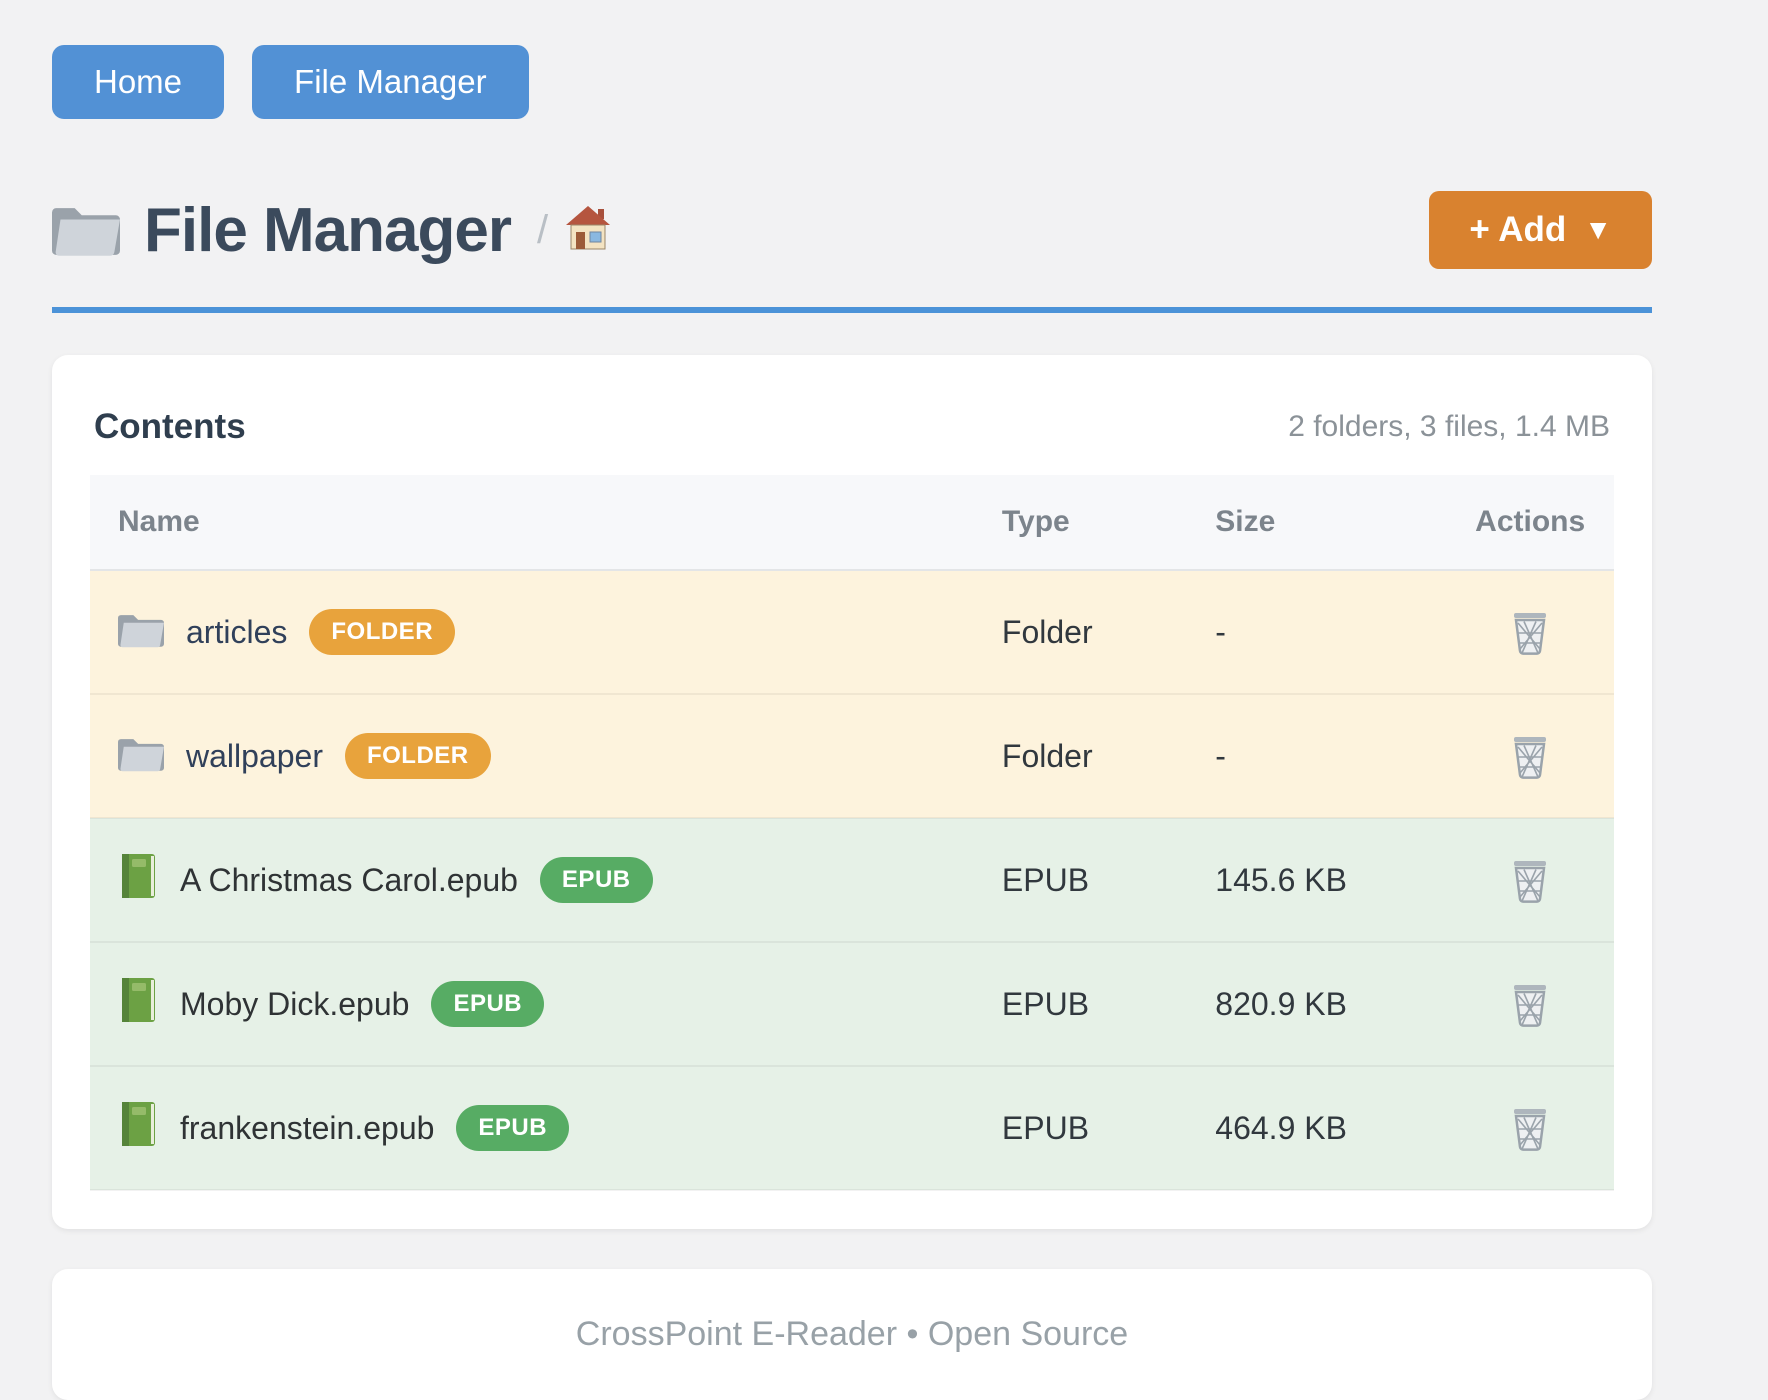  What do you see at coordinates (390, 82) in the screenshot?
I see `file-manager-button: File Manager` at bounding box center [390, 82].